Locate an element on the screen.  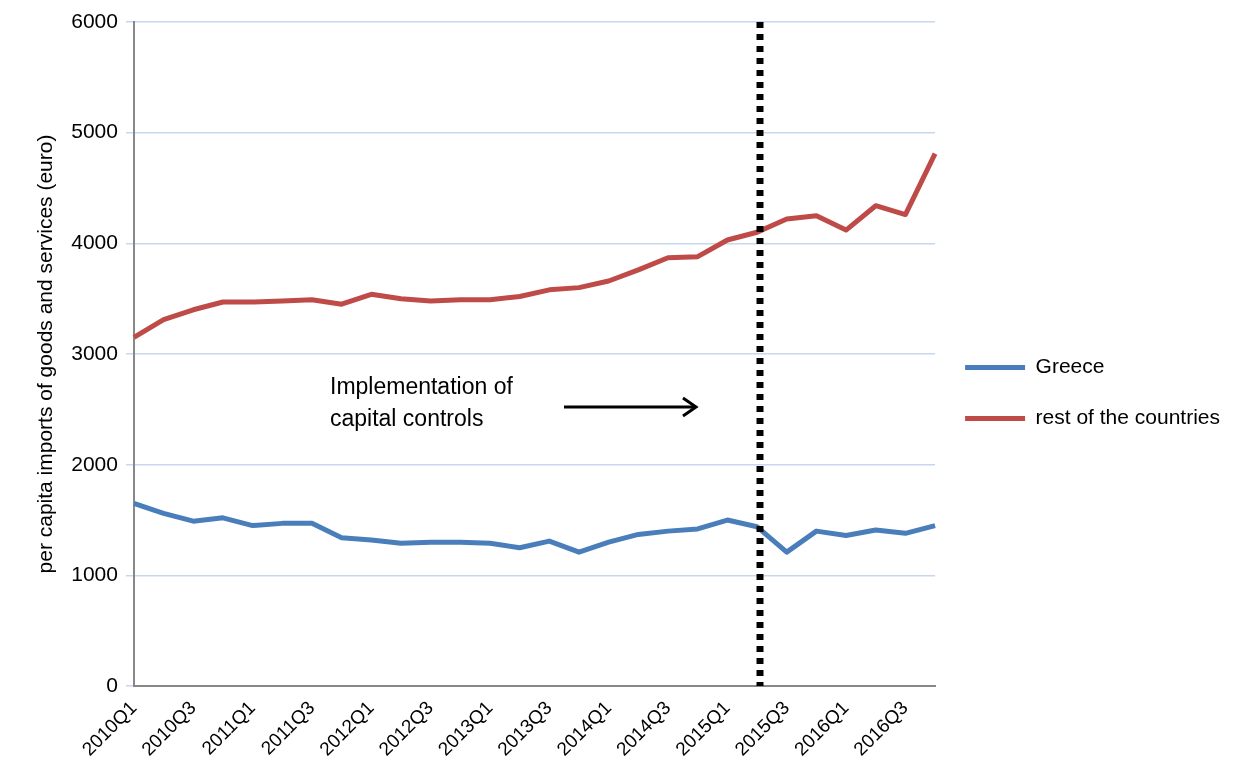
y-tick-label: 3000 is located at coordinates (94, 352).